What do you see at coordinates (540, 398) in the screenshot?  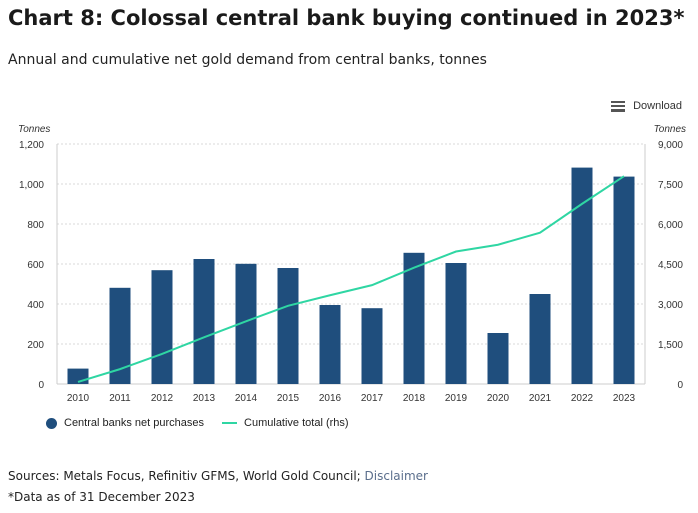 I see `x-tick-label: 2021` at bounding box center [540, 398].